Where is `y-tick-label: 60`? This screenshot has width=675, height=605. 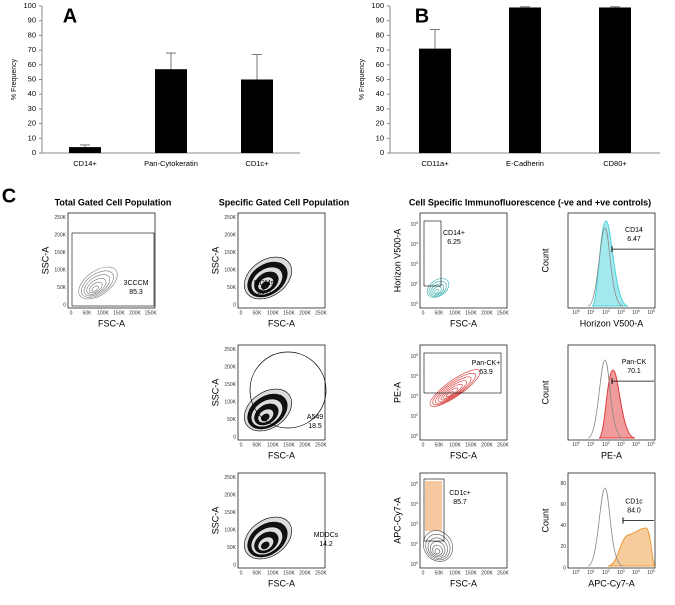 y-tick-label: 60 is located at coordinates (563, 505).